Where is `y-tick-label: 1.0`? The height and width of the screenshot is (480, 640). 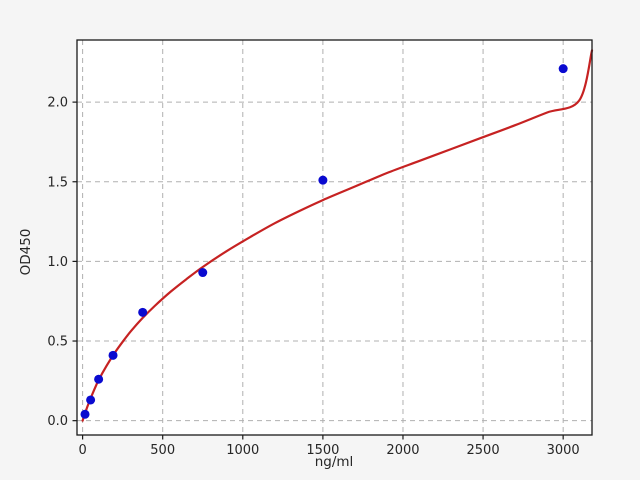 y-tick-label: 1.0 is located at coordinates (57, 262).